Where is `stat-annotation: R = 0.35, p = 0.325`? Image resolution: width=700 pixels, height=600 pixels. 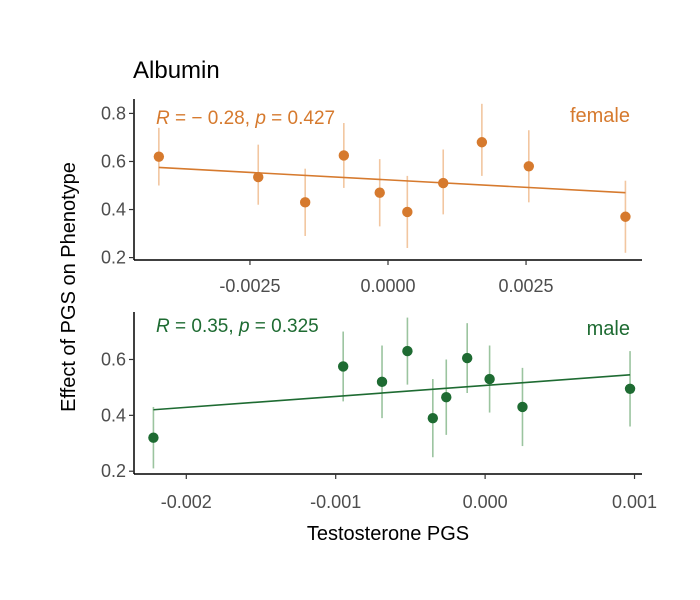
stat-annotation: R = 0.35, p = 0.325 is located at coordinates (237, 326).